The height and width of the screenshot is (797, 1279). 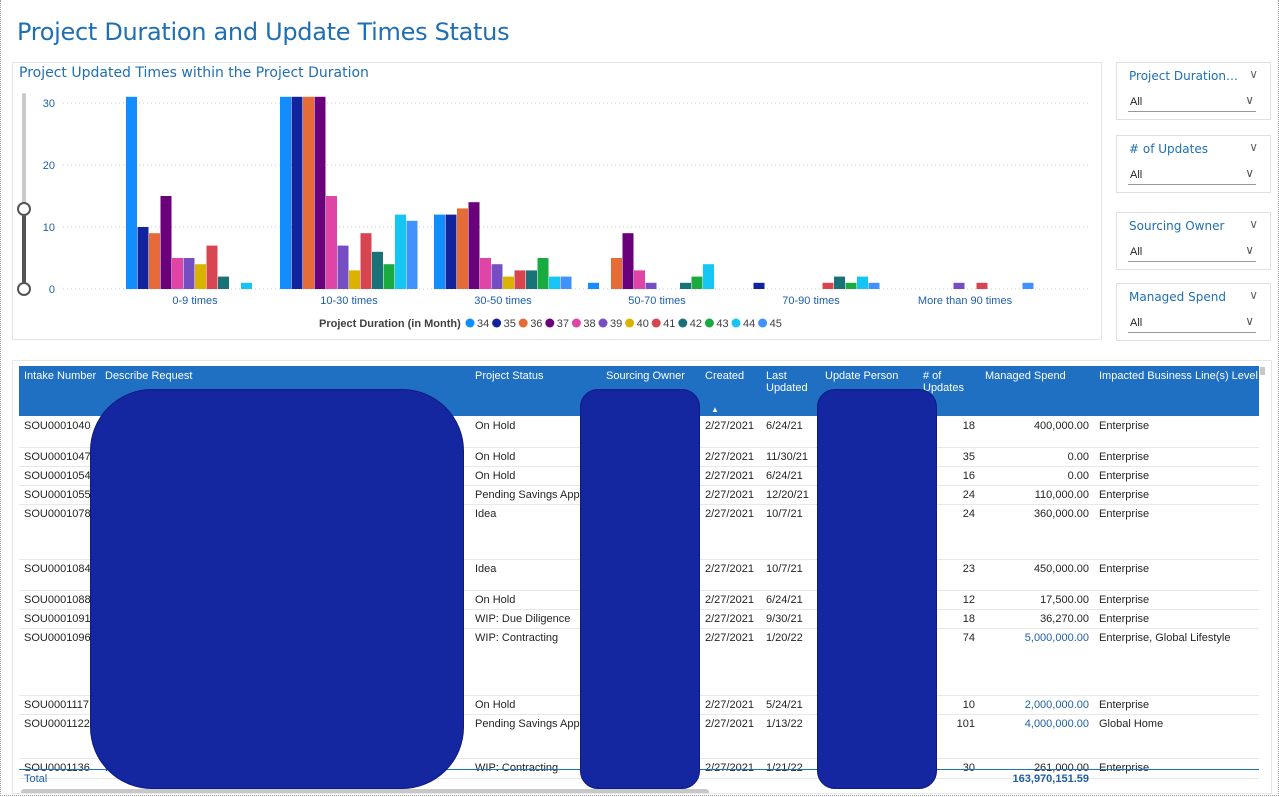 I want to click on header-managed-spend: Managed Spend, so click(x=1025, y=376).